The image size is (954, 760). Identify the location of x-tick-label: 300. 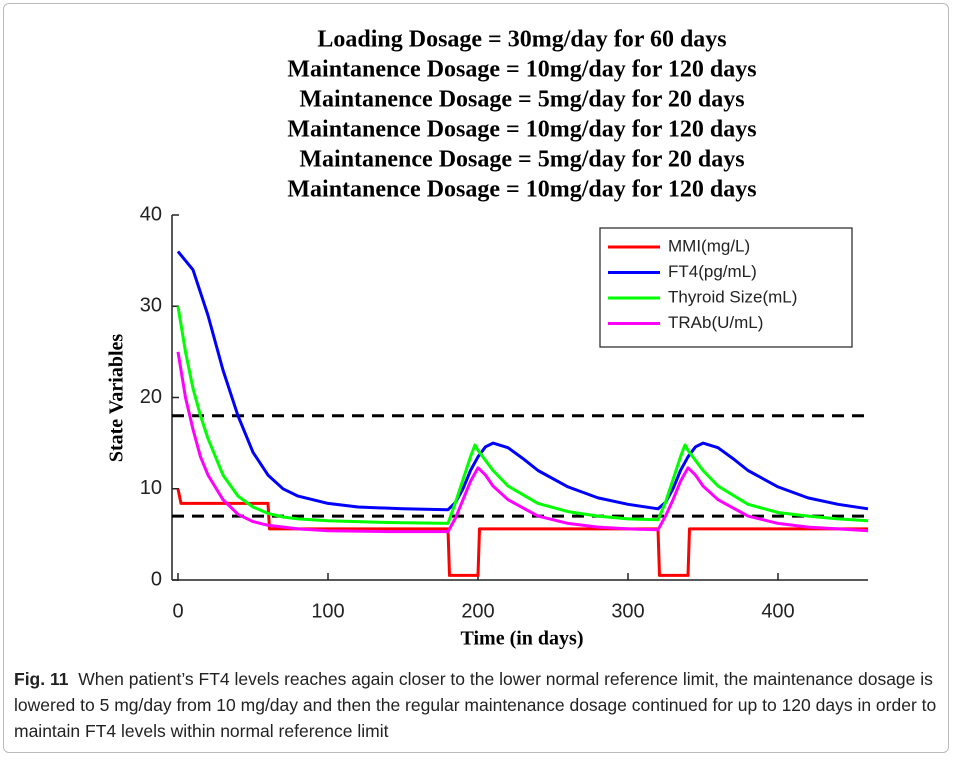
(627, 611).